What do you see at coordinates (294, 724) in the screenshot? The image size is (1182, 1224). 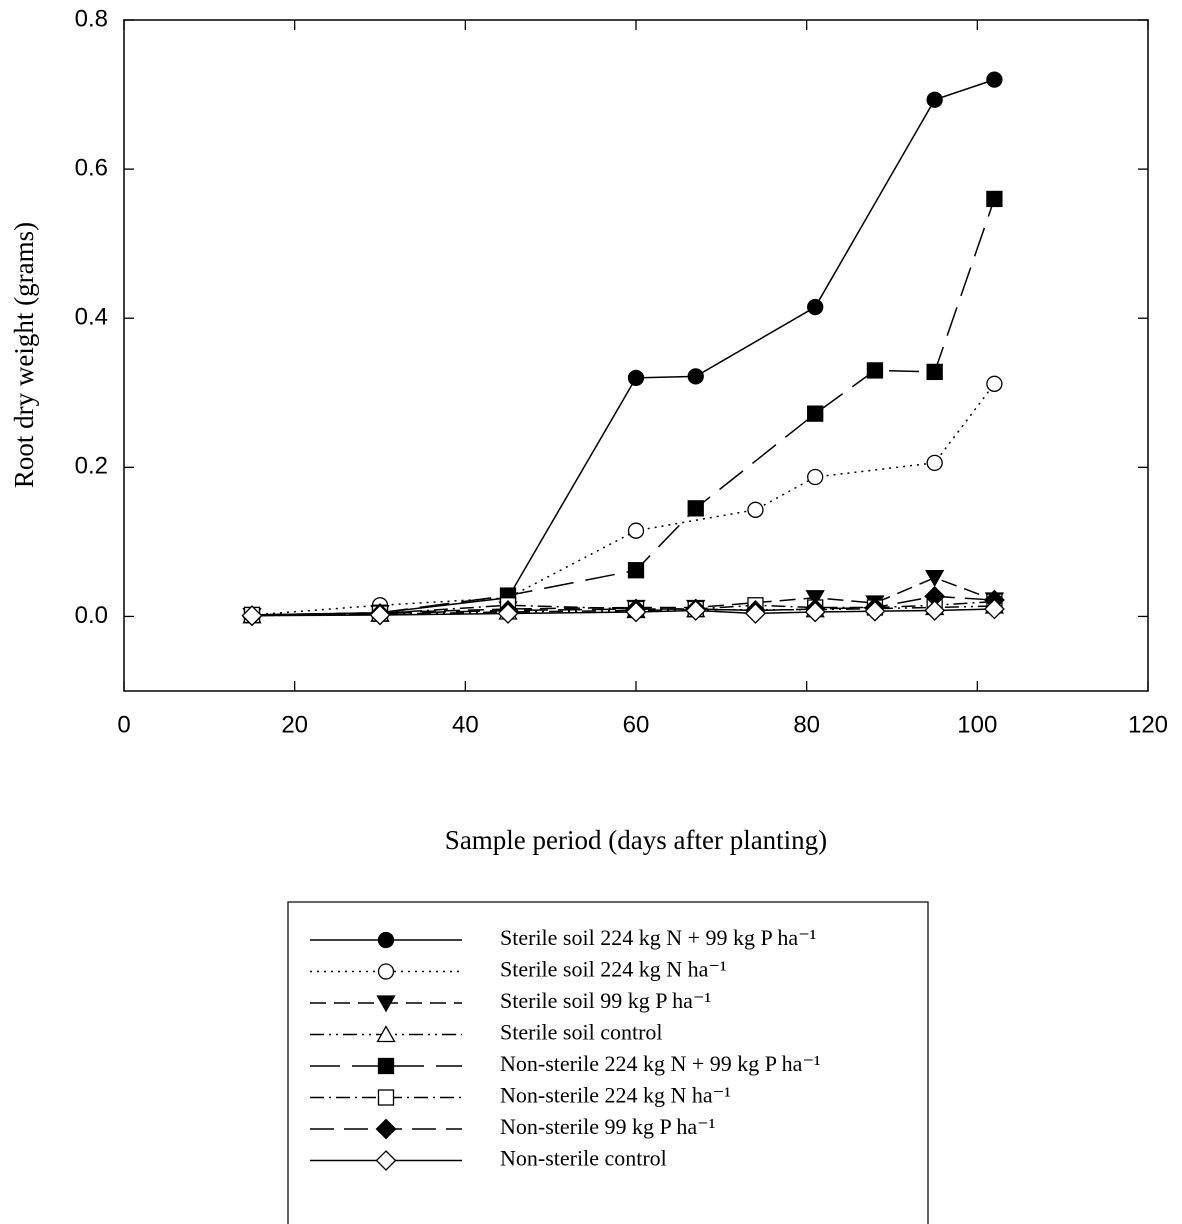 I see `x-tick-label: 20` at bounding box center [294, 724].